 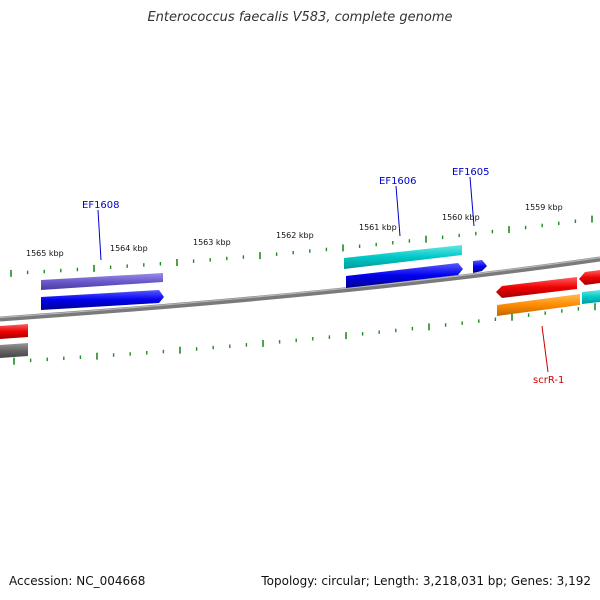 I want to click on label-ef1608: EF1608, so click(x=101, y=205).